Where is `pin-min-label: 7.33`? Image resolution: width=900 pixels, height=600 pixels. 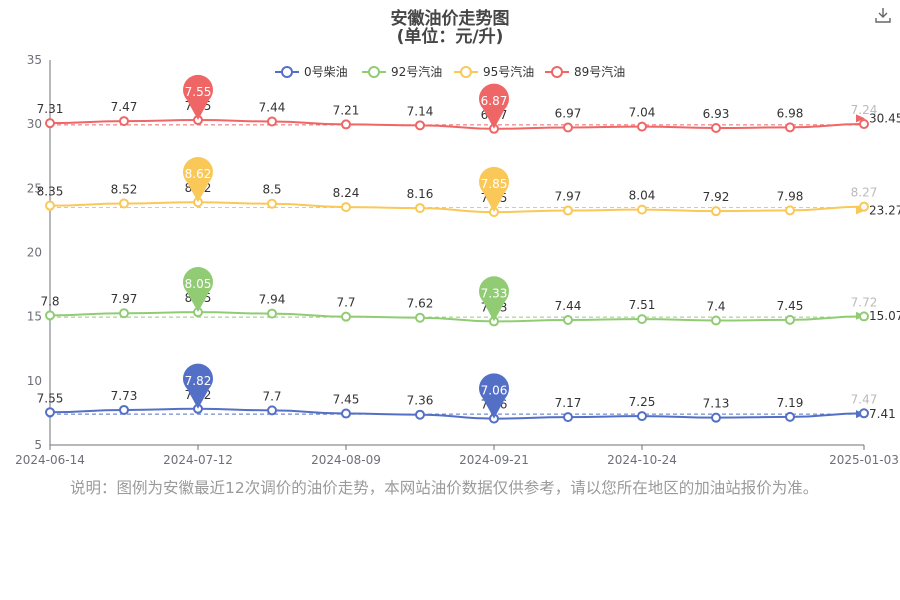 pin-min-label: 7.33 is located at coordinates (494, 293).